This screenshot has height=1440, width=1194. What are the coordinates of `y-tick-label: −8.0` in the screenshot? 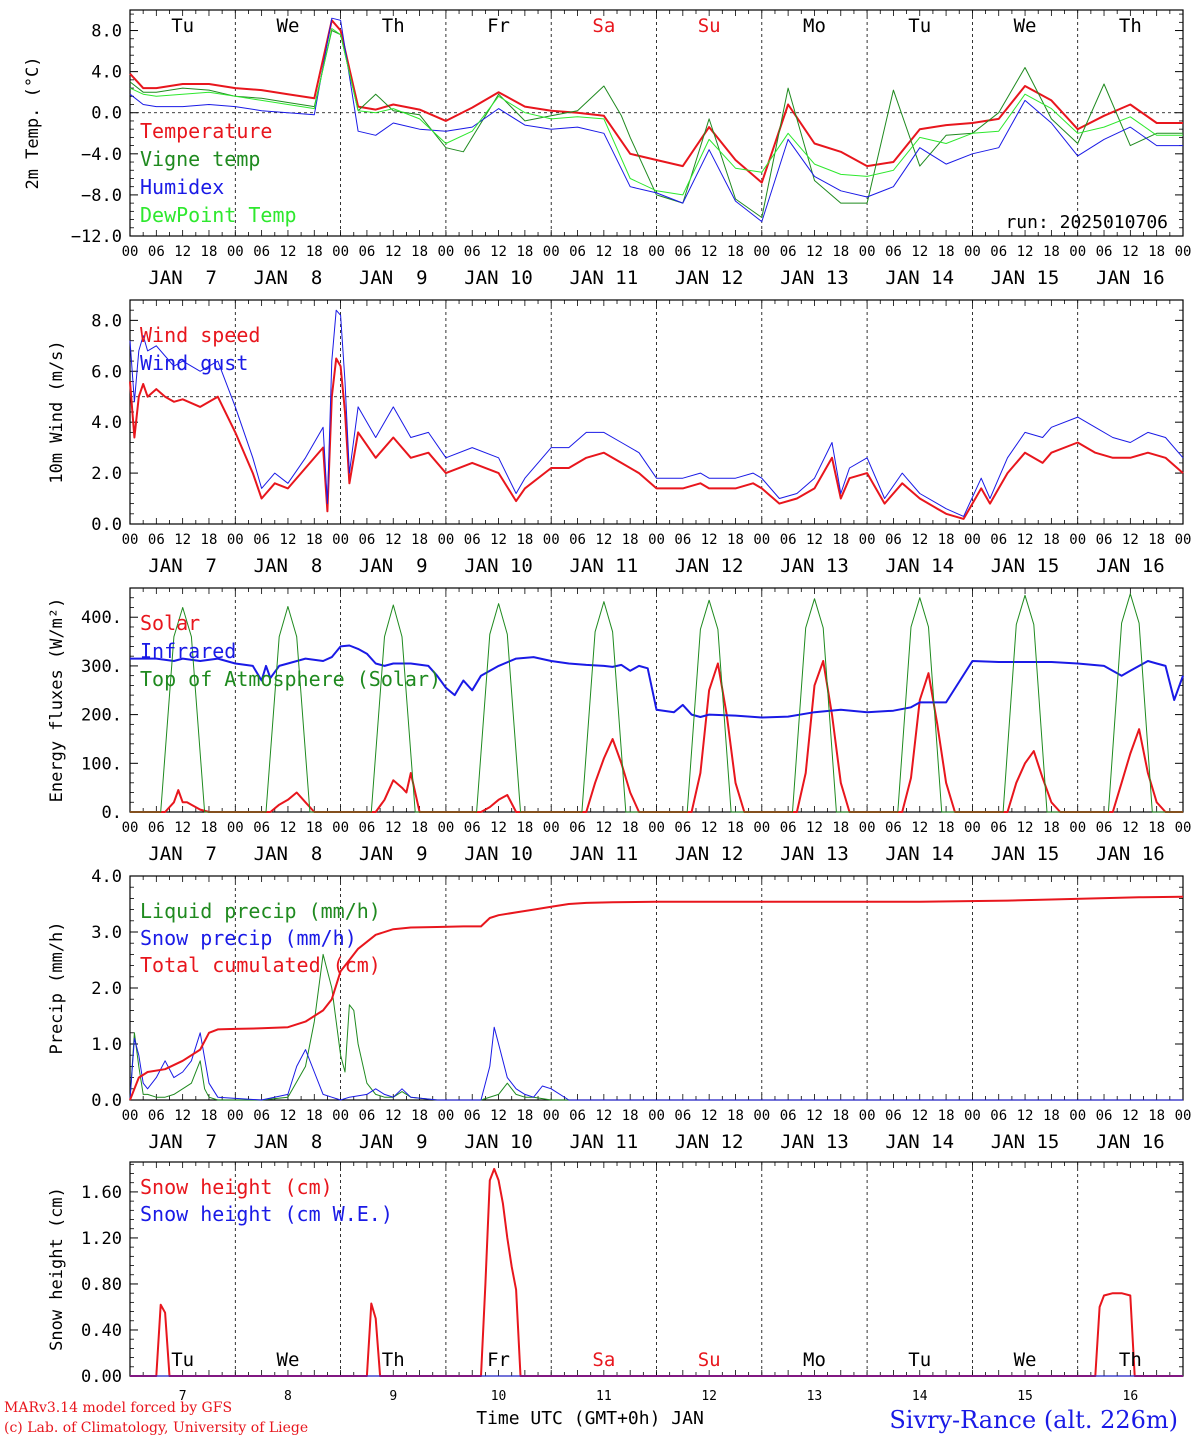 It's located at (101, 196).